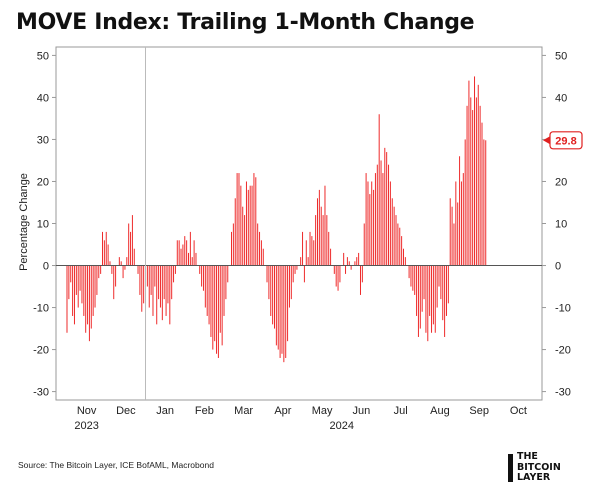  I want to click on y-tick-label-right: 50, so click(561, 56).